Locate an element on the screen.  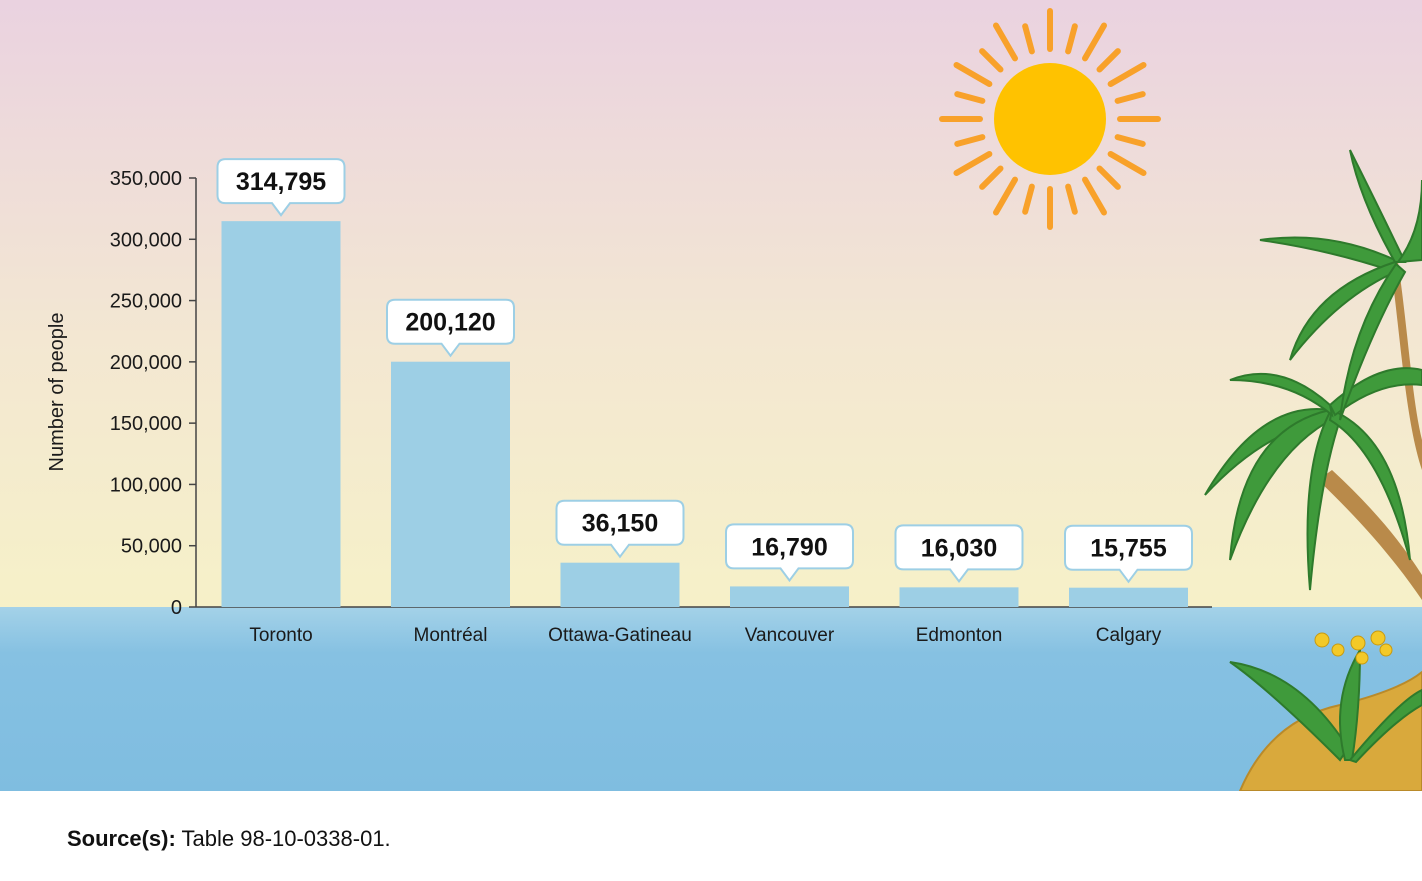
data-label: 15,755 is located at coordinates (1128, 549).